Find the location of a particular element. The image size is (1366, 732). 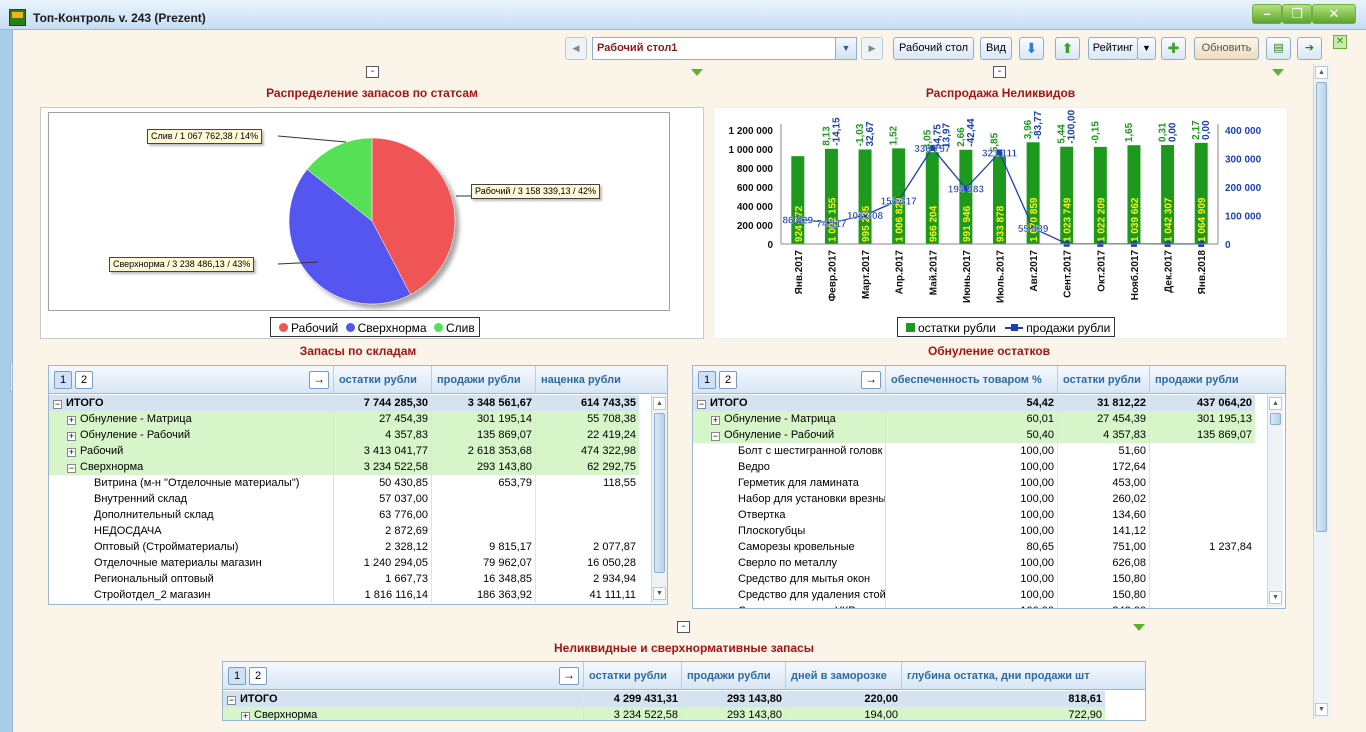

table-row: Средство для мытья окон 100,00 150,80 is located at coordinates (974, 579).